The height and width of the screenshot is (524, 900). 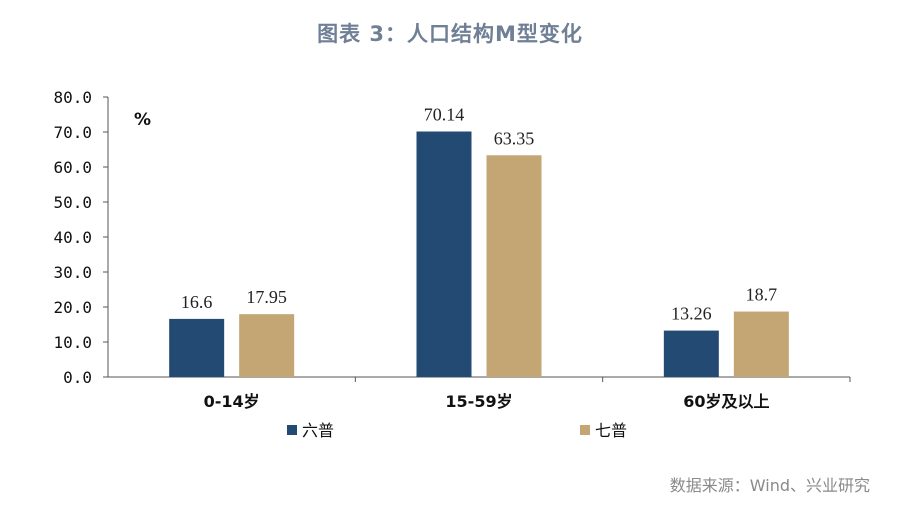 I want to click on y-tick-label: 60.0, so click(x=72, y=167).